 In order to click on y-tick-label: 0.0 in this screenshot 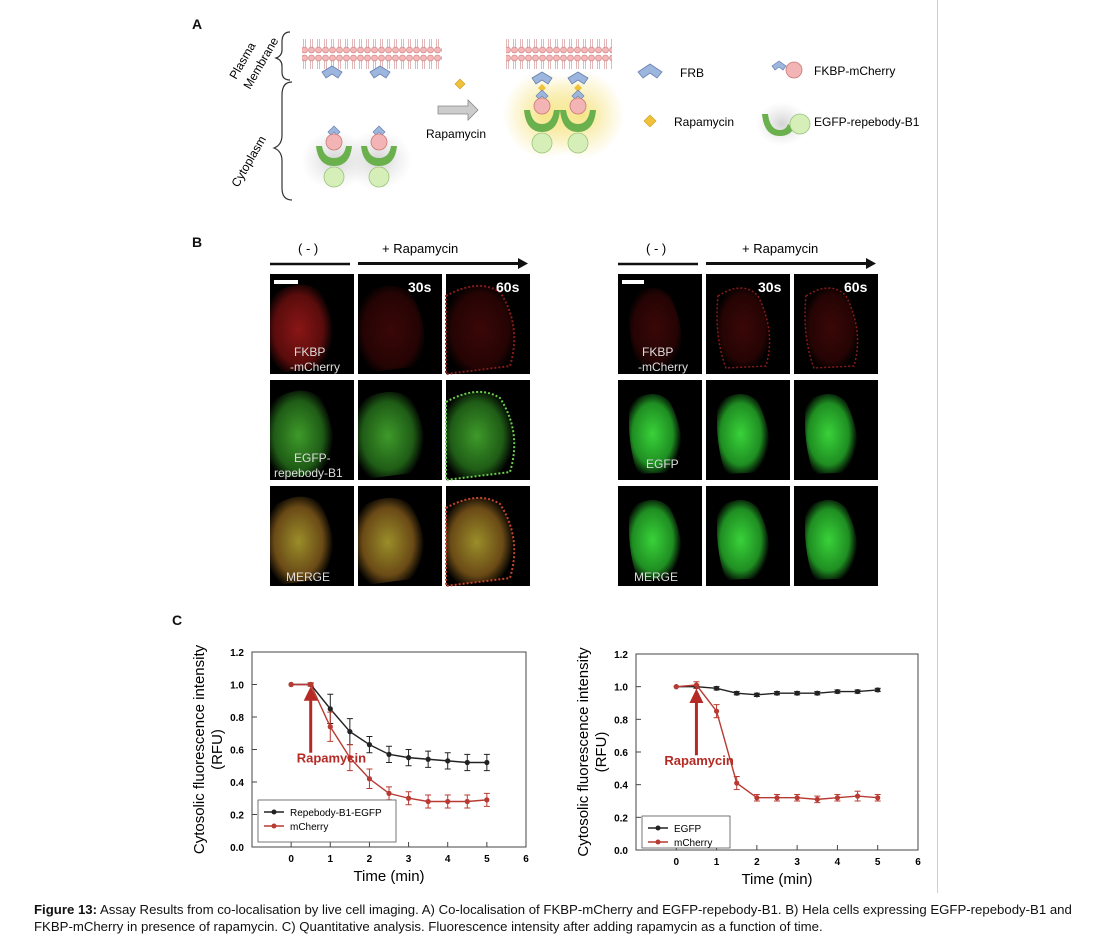, I will do `click(237, 848)`.